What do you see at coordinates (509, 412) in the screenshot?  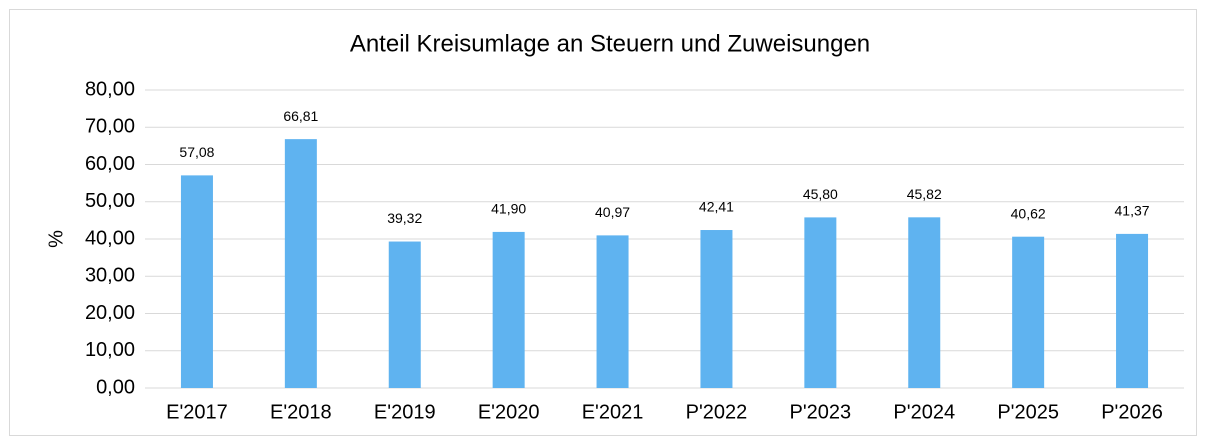 I see `x-tick-label: E'2020` at bounding box center [509, 412].